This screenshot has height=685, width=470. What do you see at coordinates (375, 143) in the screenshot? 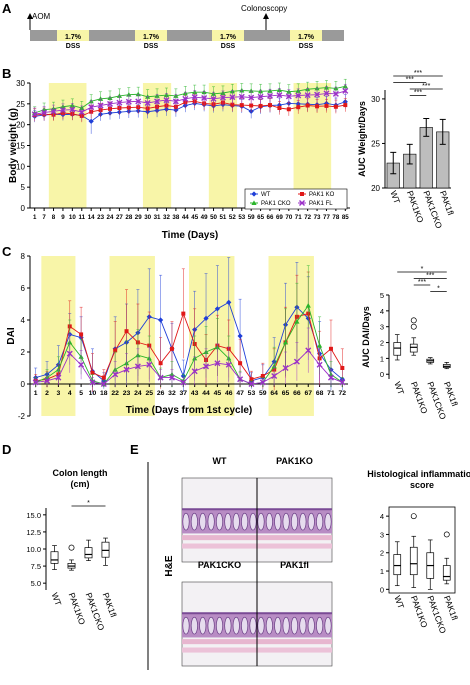
I see `y-tick-label: 25` at bounding box center [375, 143].